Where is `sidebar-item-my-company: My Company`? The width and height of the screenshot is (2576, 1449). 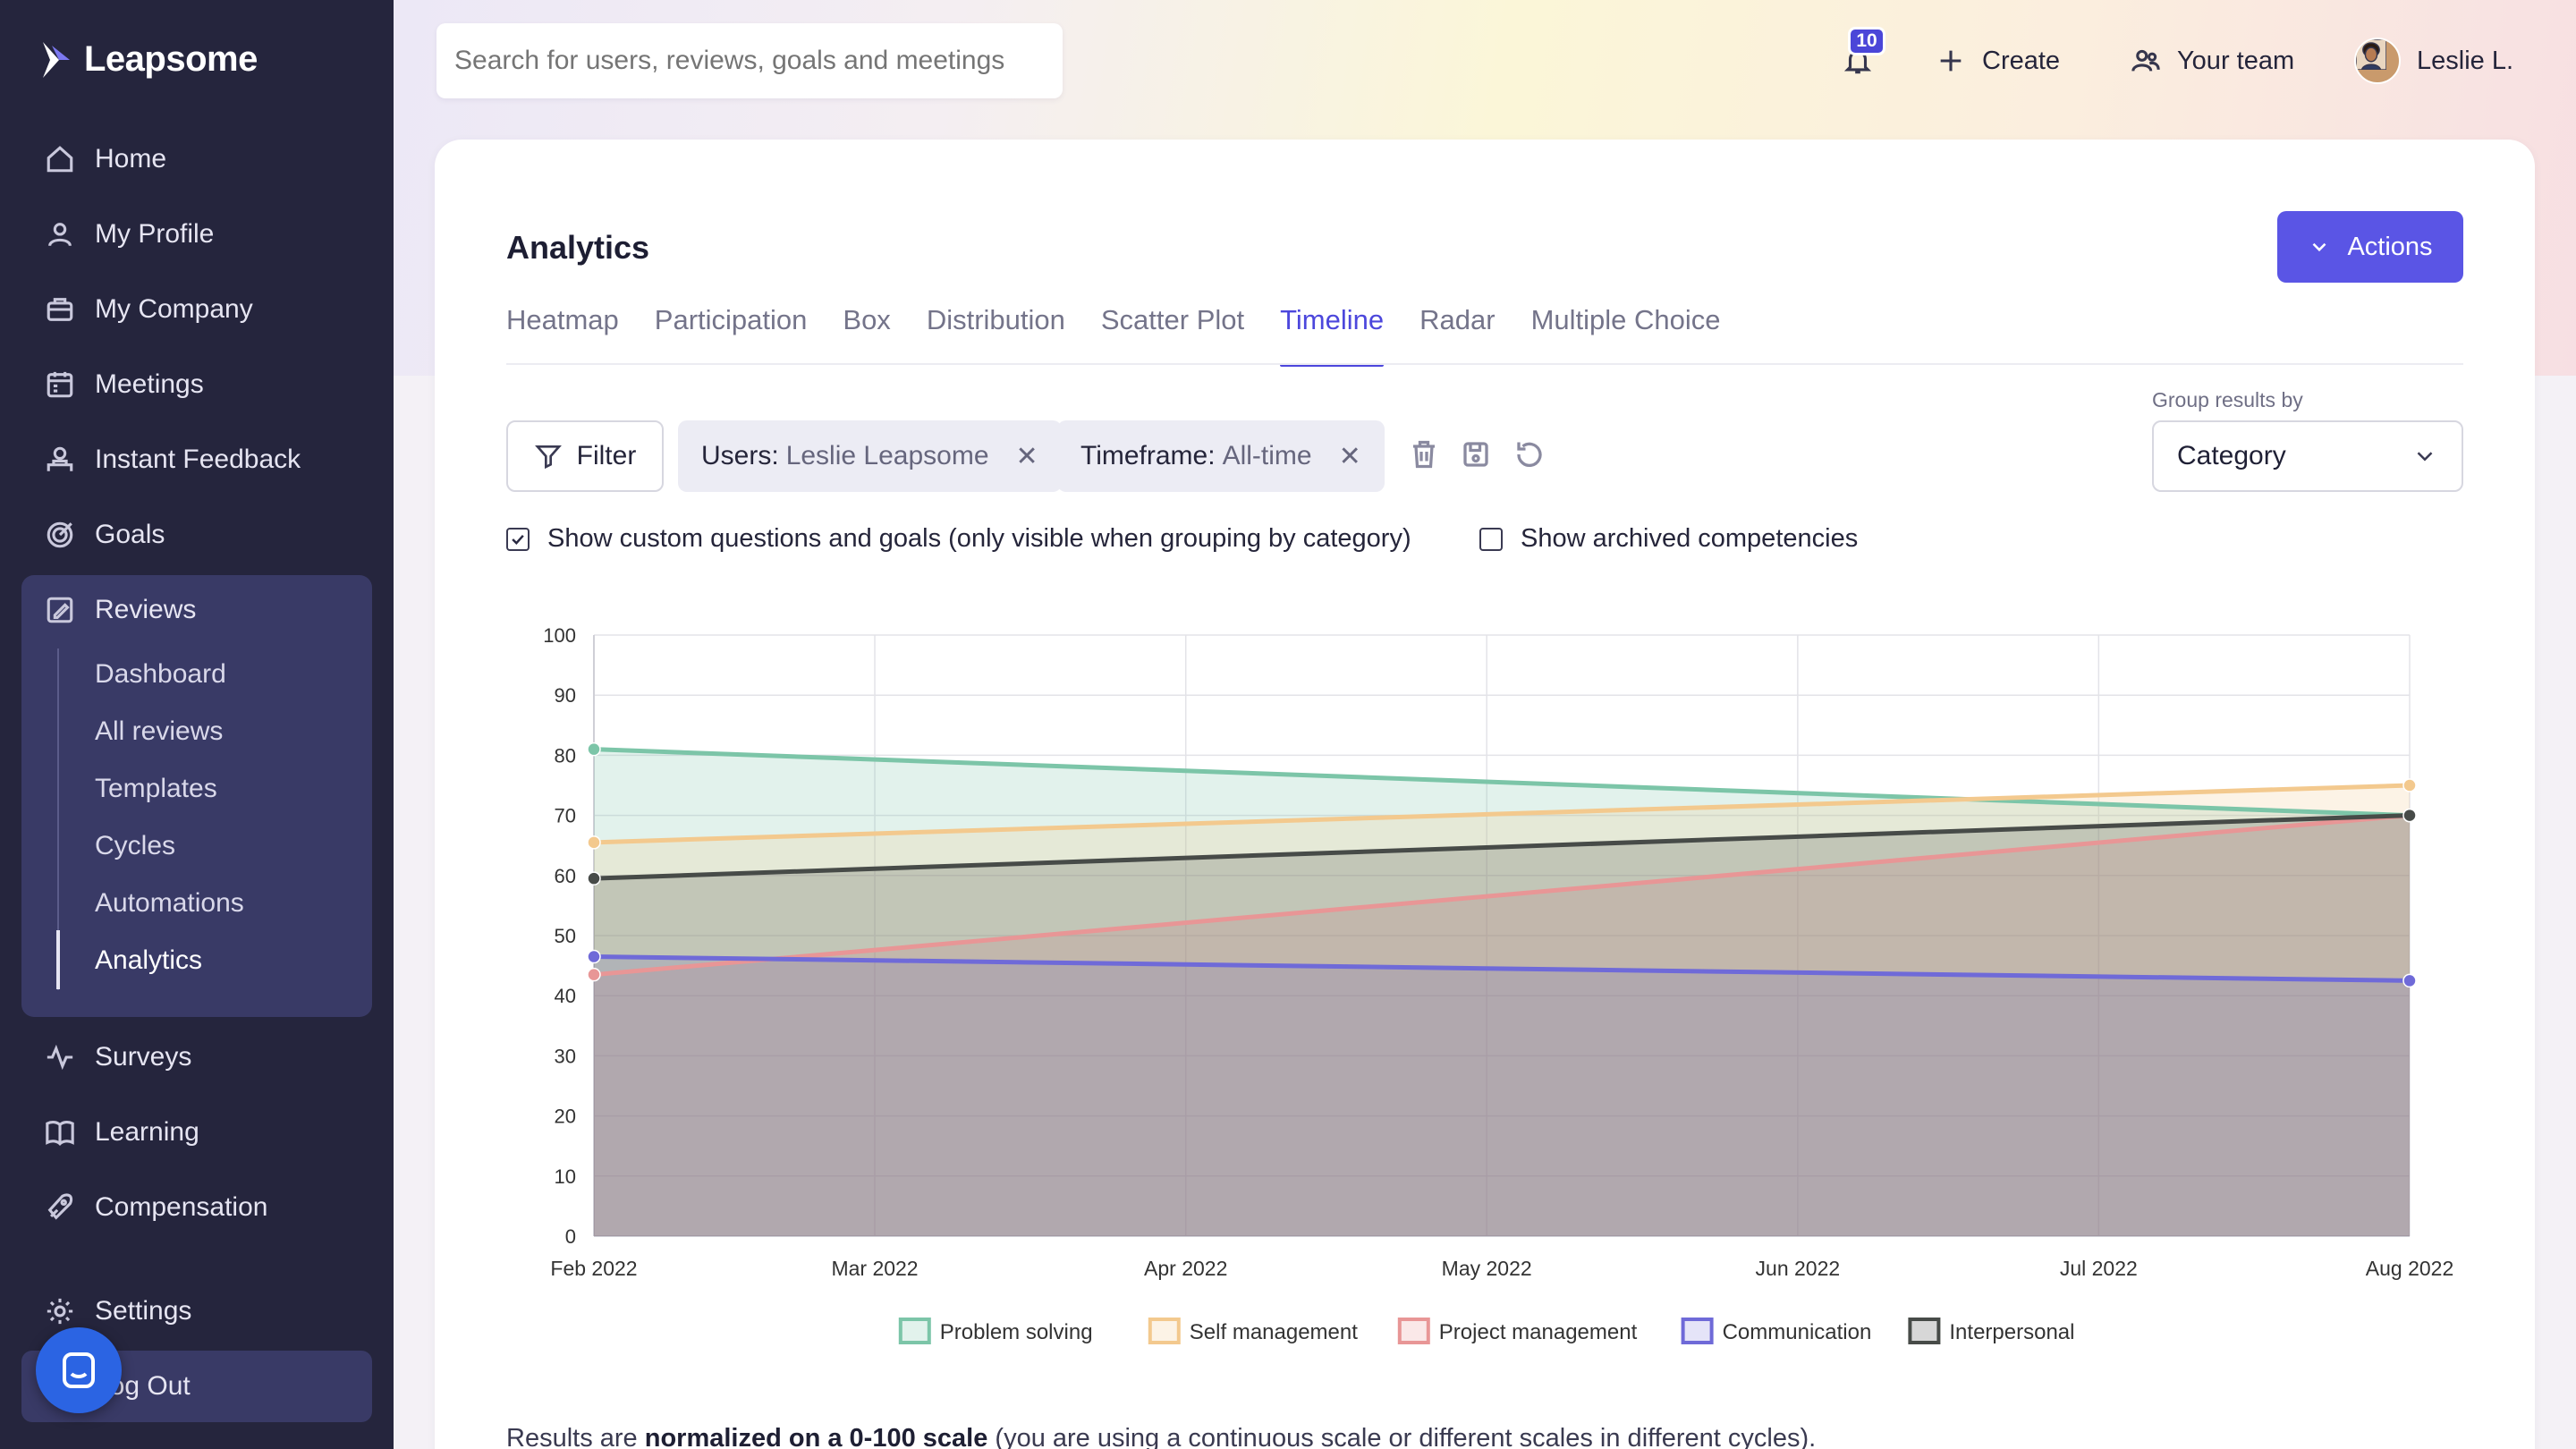 sidebar-item-my-company: My Company is located at coordinates (149, 309).